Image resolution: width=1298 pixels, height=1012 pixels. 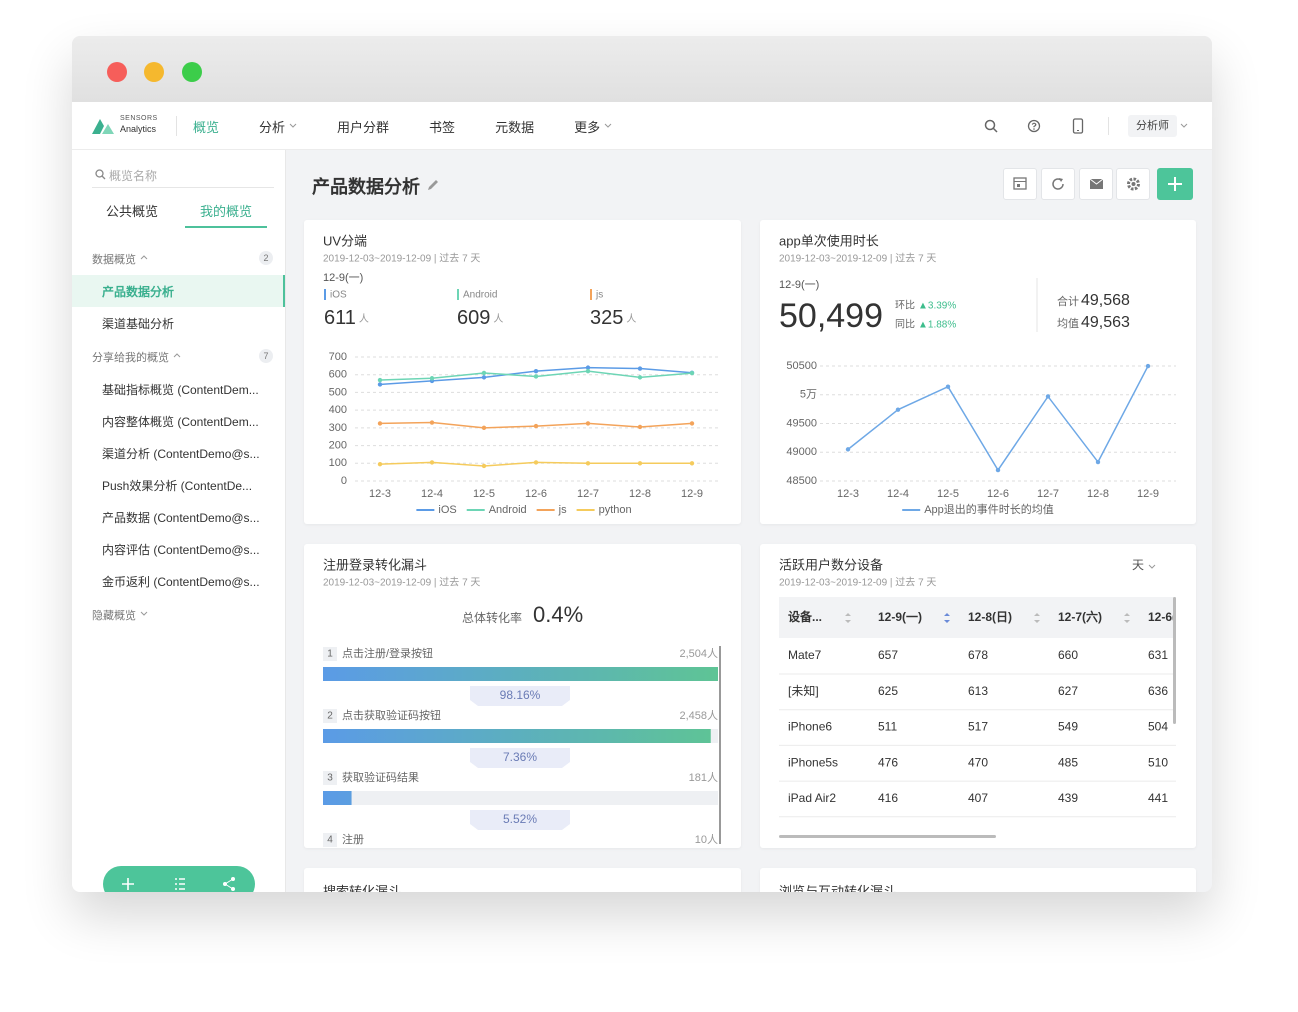 What do you see at coordinates (831, 316) in the screenshot?
I see `big-value: 50,499` at bounding box center [831, 316].